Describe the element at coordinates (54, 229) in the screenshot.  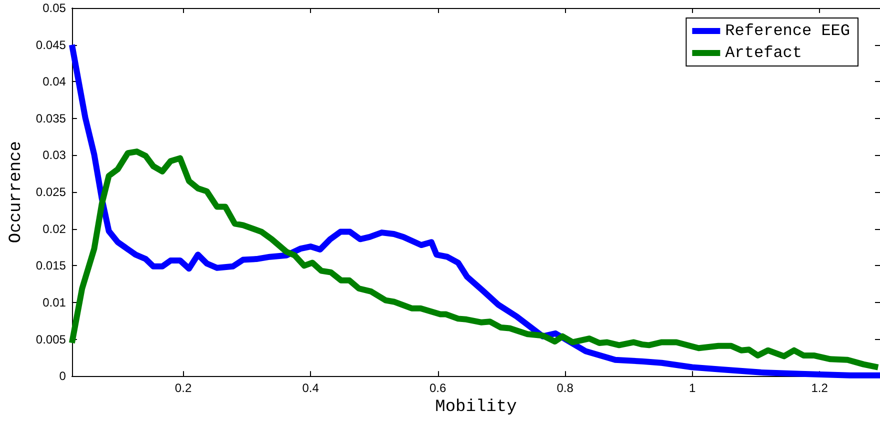
I see `y-tick-label: 0.02` at that location.